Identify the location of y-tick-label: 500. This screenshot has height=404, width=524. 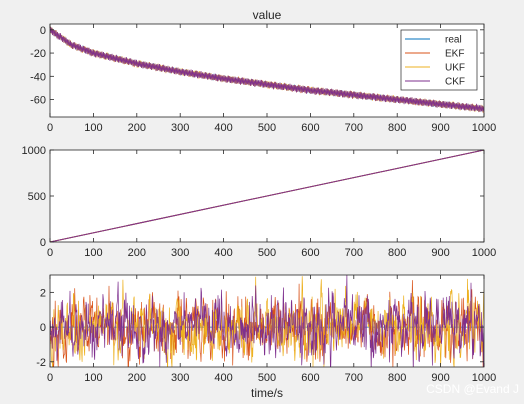
(37, 197).